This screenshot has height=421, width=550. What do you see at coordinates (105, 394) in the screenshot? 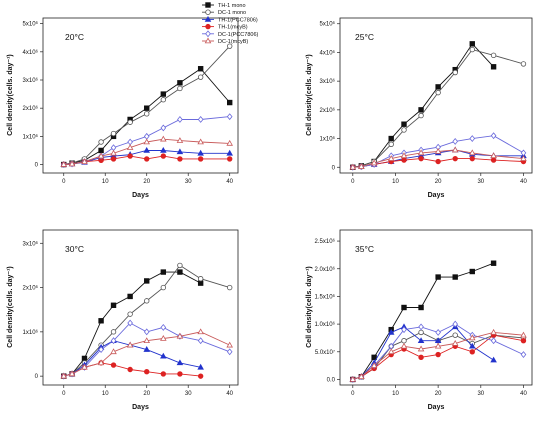
I see `x-tick-label: 10` at bounding box center [105, 394].